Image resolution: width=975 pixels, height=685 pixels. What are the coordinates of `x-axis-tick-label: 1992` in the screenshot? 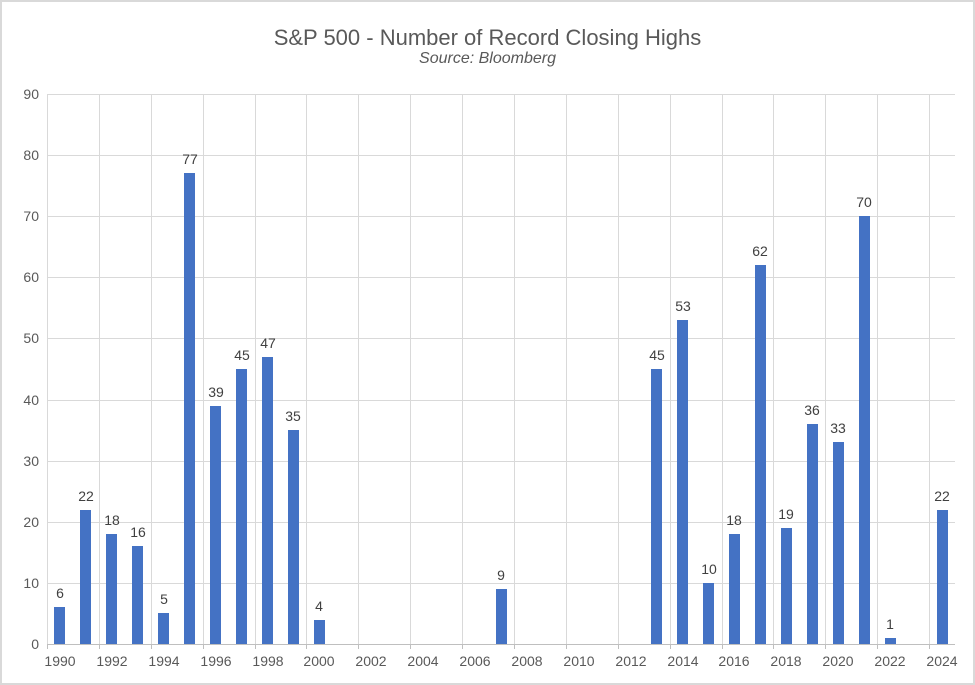 It's located at (112, 661).